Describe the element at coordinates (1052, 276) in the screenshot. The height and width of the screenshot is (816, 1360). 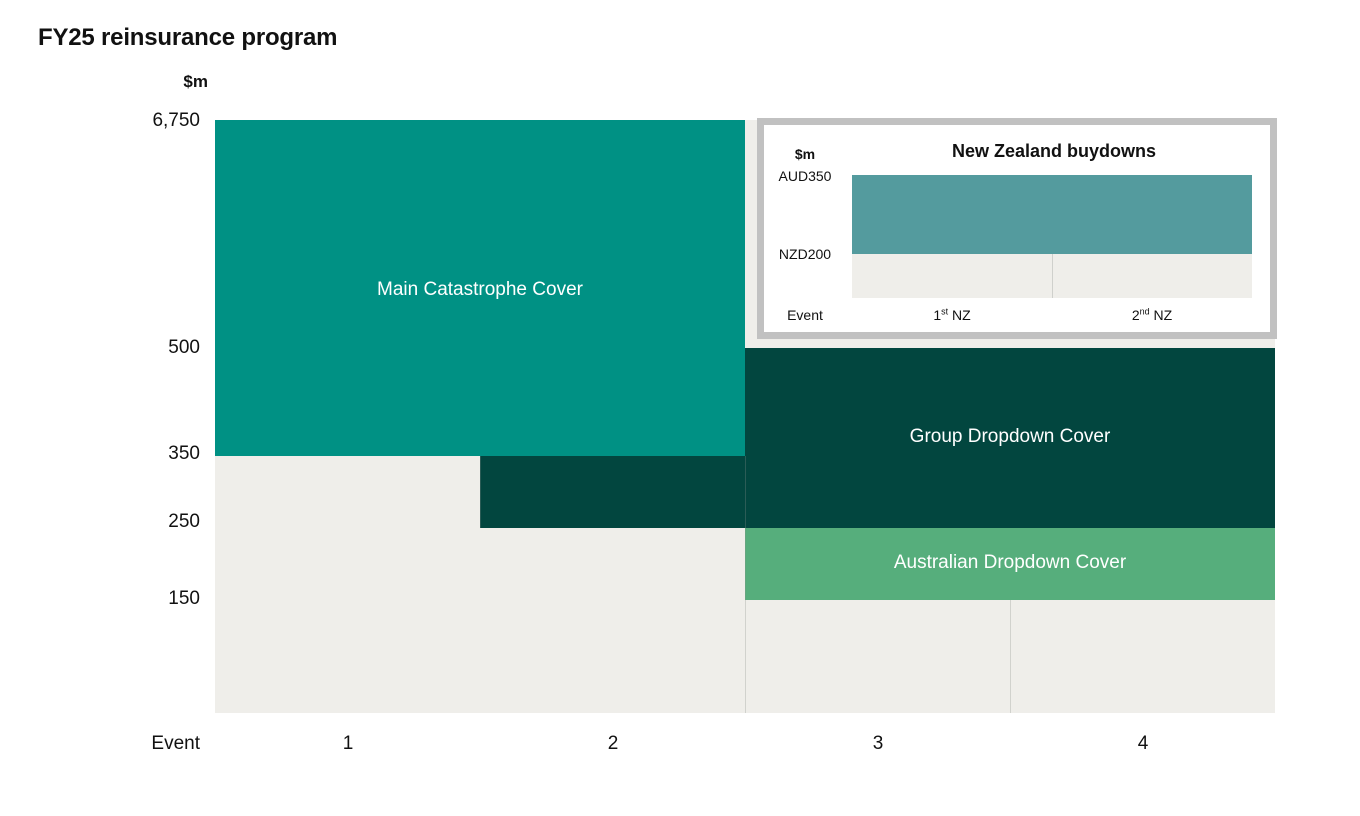
I see `inset-column-divider` at that location.